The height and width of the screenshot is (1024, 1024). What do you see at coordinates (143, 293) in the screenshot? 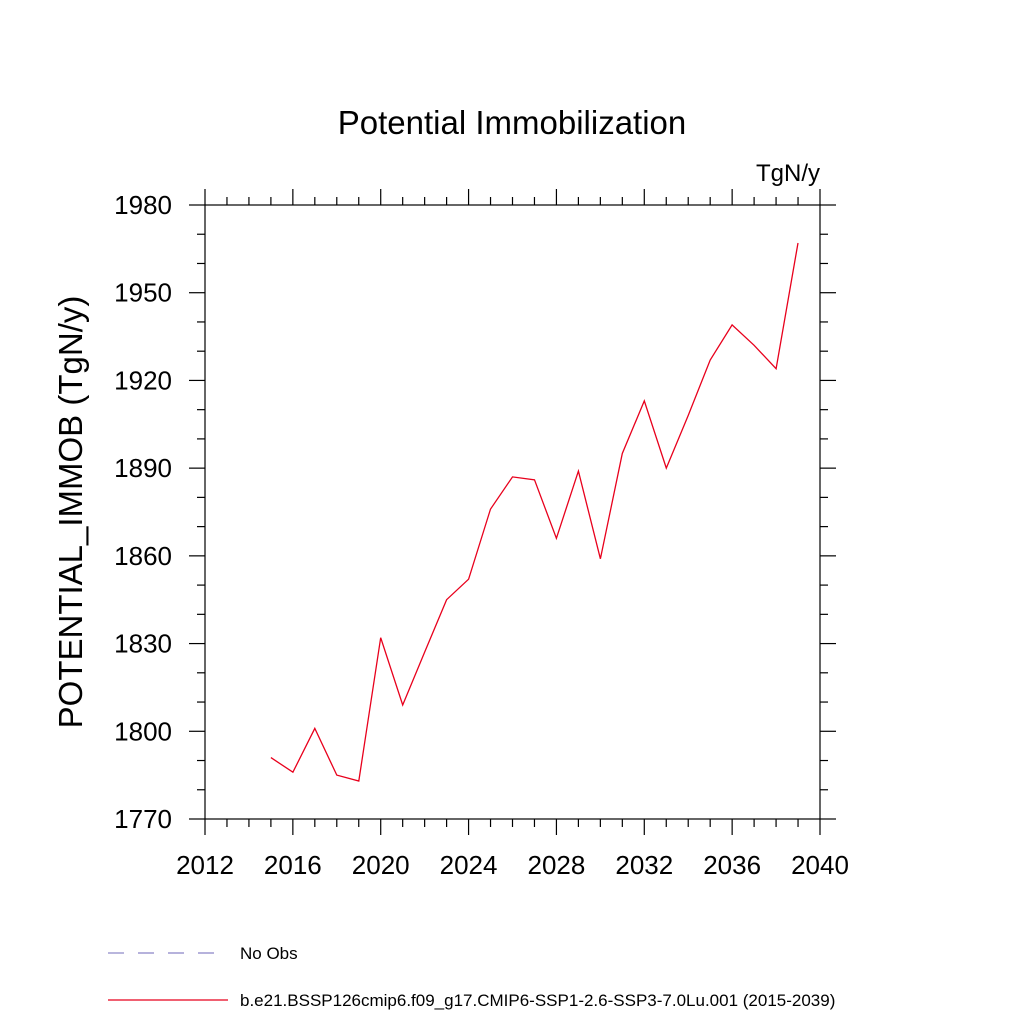
I see `y-tick-label: 1950` at bounding box center [143, 293].